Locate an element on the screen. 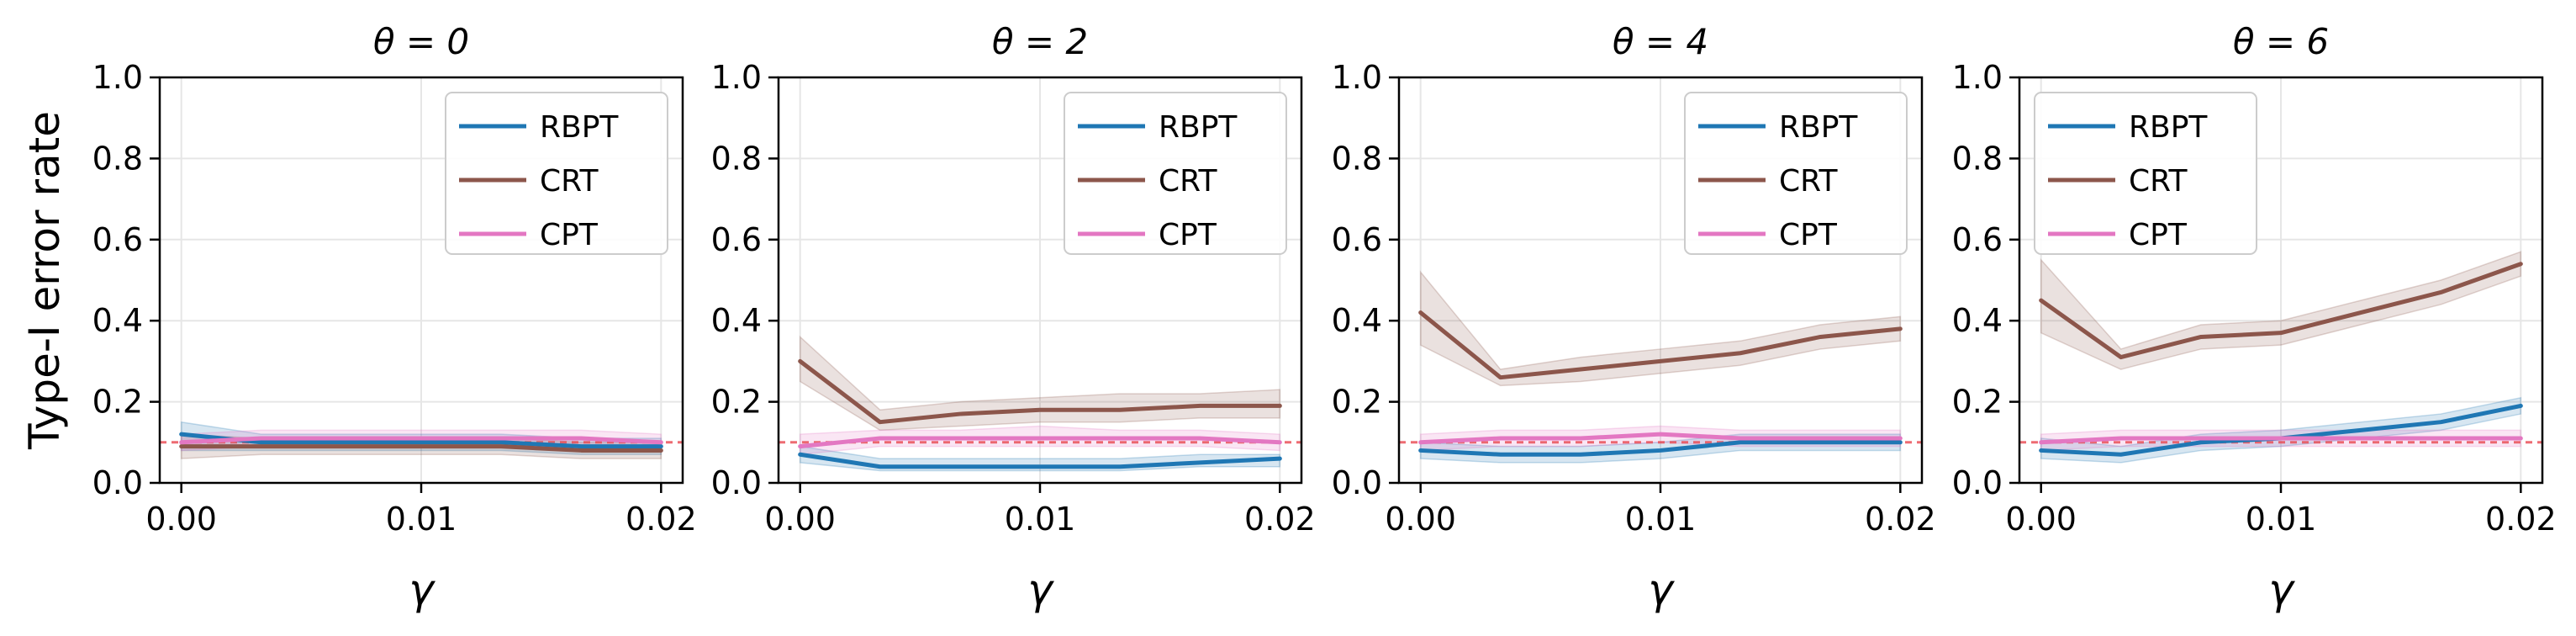  y-axis-label: Type-I error rate is located at coordinates (45, 280).